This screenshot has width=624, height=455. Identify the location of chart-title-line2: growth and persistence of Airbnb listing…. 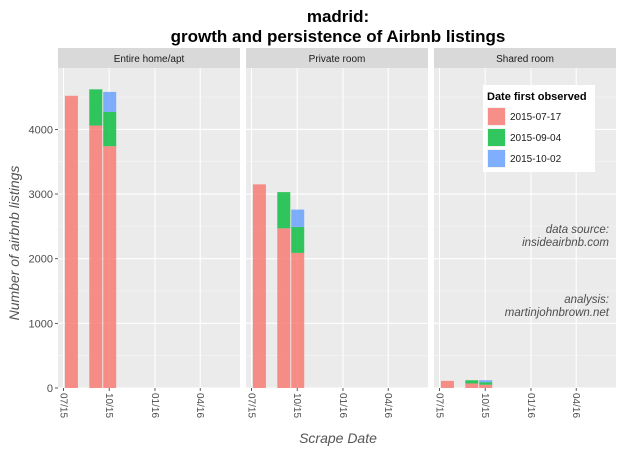
(338, 36).